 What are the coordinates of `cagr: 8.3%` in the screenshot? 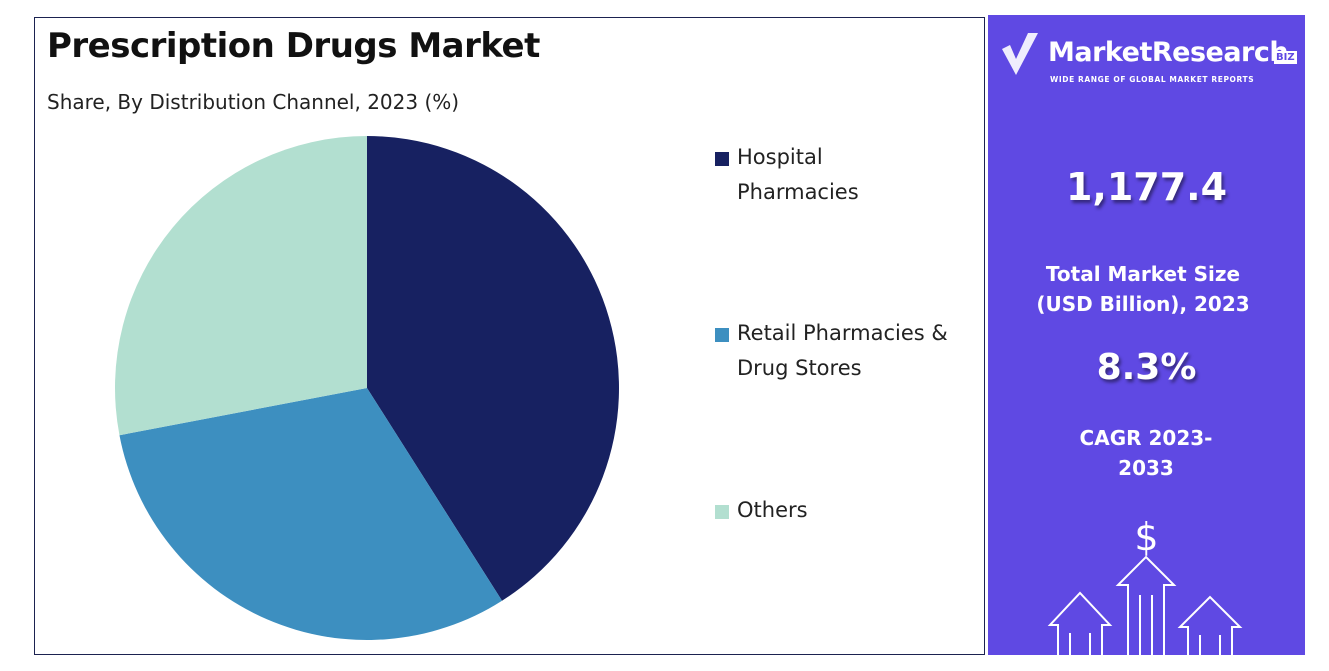 It's located at (1146, 367).